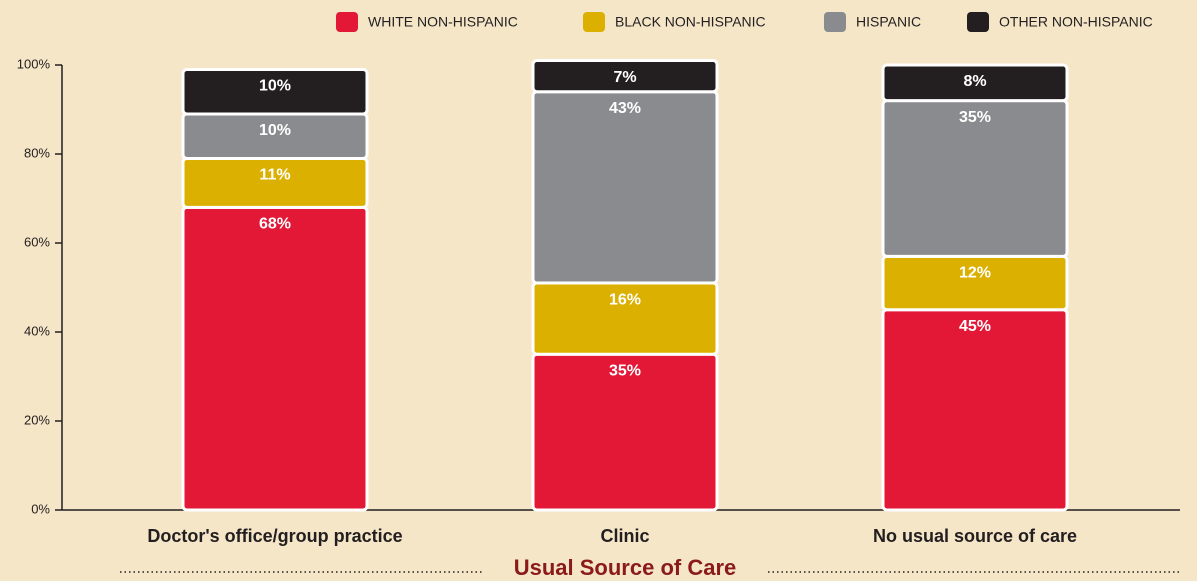 The height and width of the screenshot is (581, 1197). Describe the element at coordinates (274, 536) in the screenshot. I see `x-tick-label: Doctor's office/group practice` at that location.